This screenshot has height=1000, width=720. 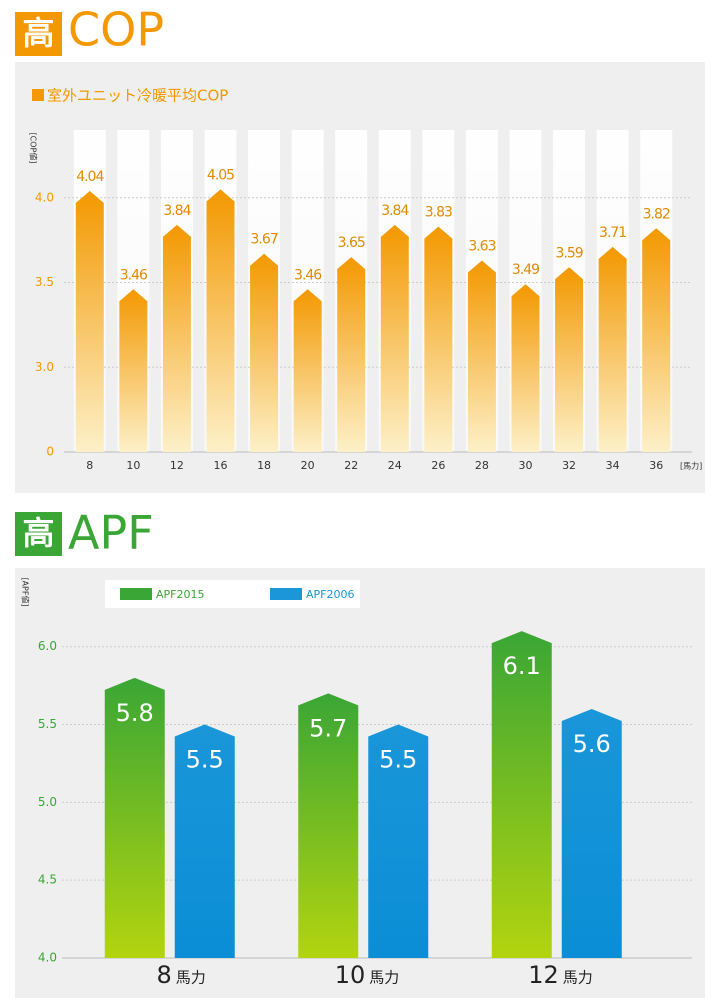 I want to click on data-label: 5.7, so click(x=328, y=728).